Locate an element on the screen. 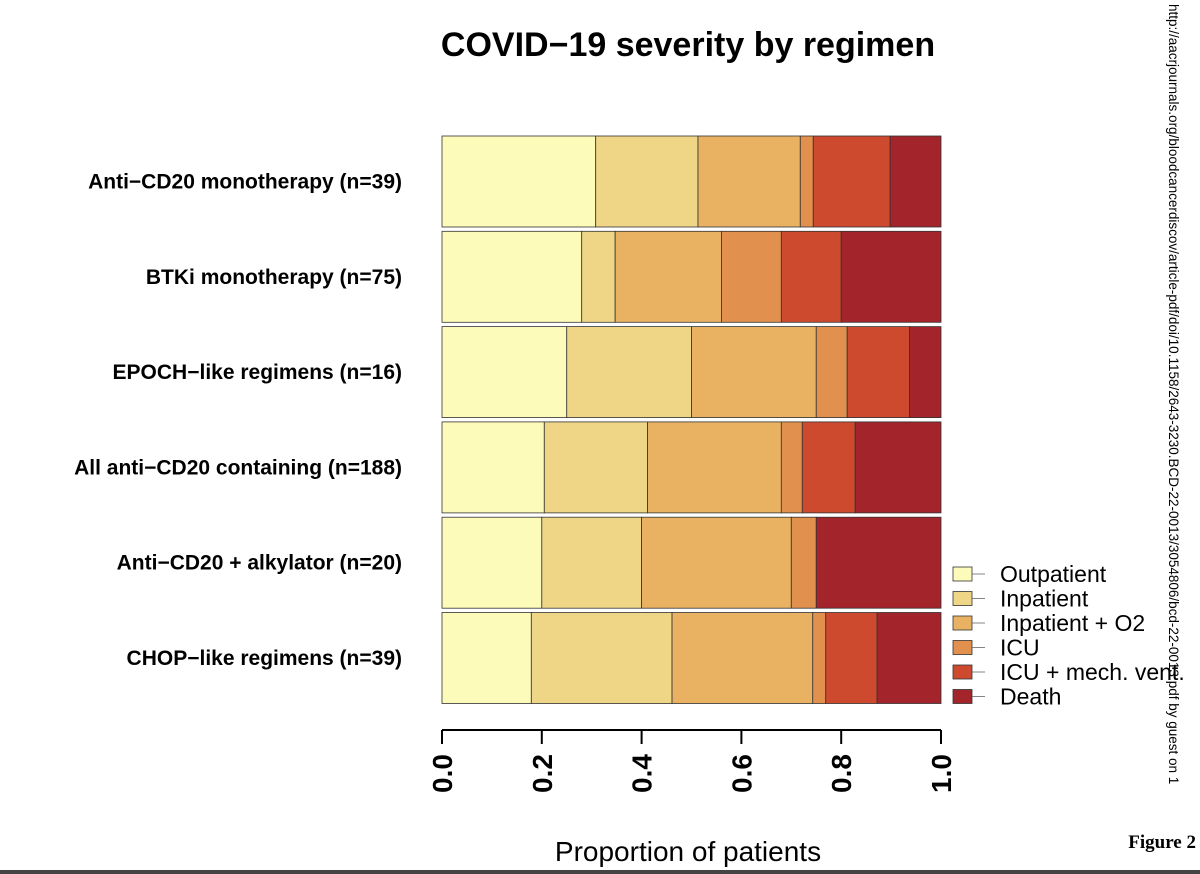 The image size is (1200, 874). legend-label: ICU is located at coordinates (1020, 648).